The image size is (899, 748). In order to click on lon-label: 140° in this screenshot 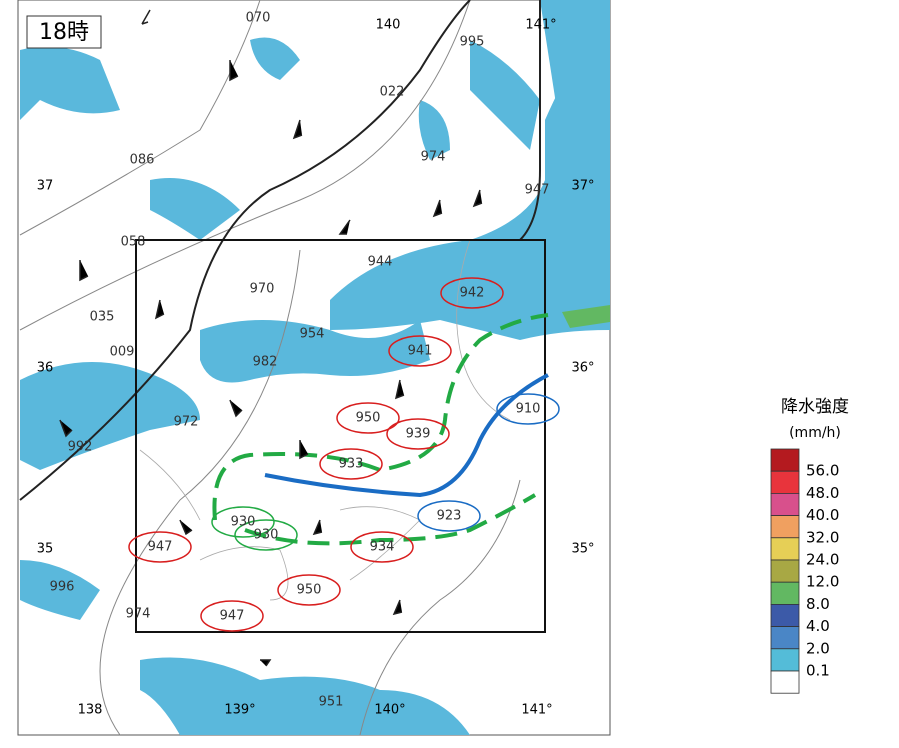, I will do `click(389, 710)`.